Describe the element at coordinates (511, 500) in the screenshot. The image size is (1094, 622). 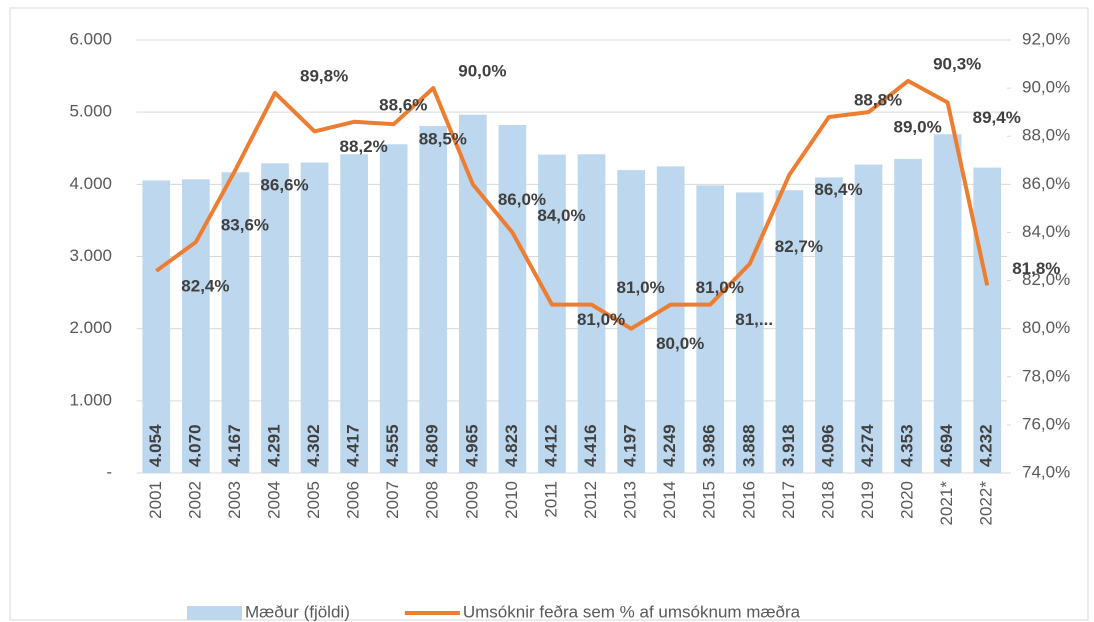
I see `x-tick-label: 2010` at that location.